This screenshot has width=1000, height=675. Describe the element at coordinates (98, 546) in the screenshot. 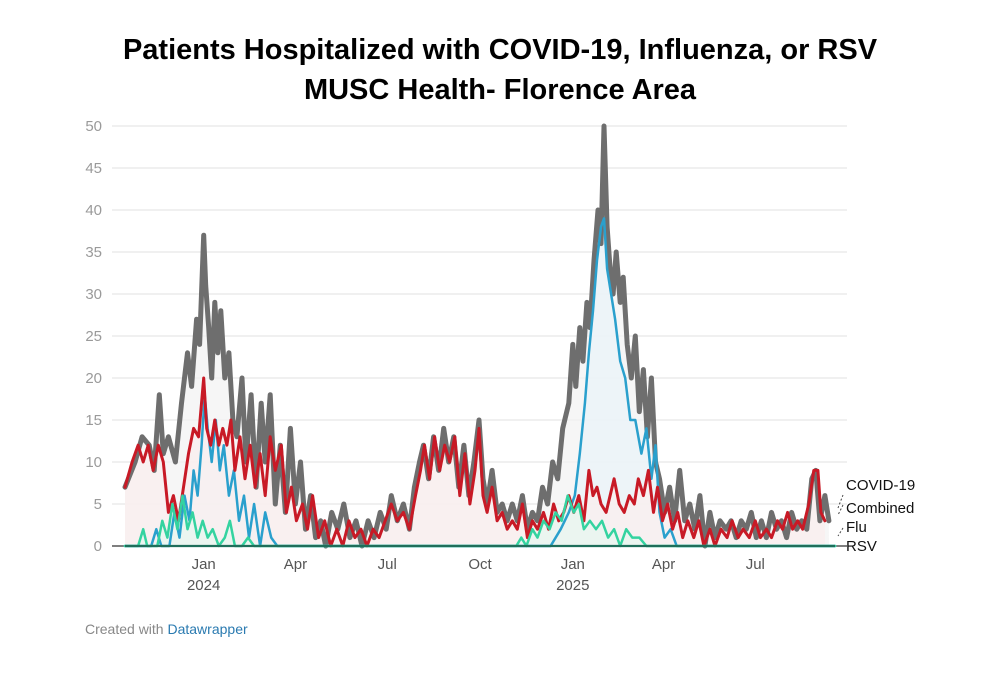

I see `y-tick-label: 0` at that location.